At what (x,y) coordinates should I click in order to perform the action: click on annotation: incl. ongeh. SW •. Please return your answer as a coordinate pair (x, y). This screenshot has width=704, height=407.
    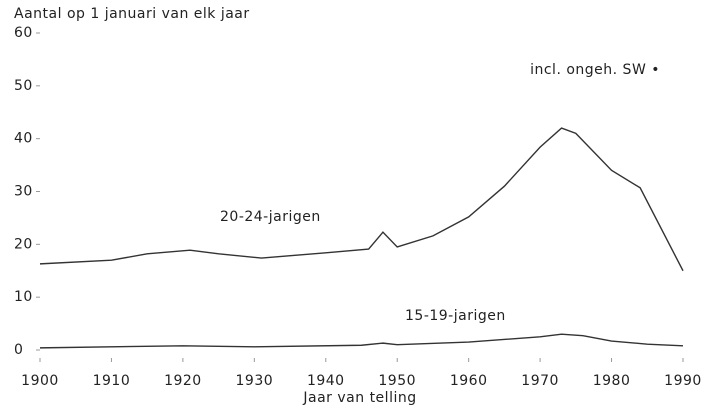
    Looking at the image, I should click on (595, 70).